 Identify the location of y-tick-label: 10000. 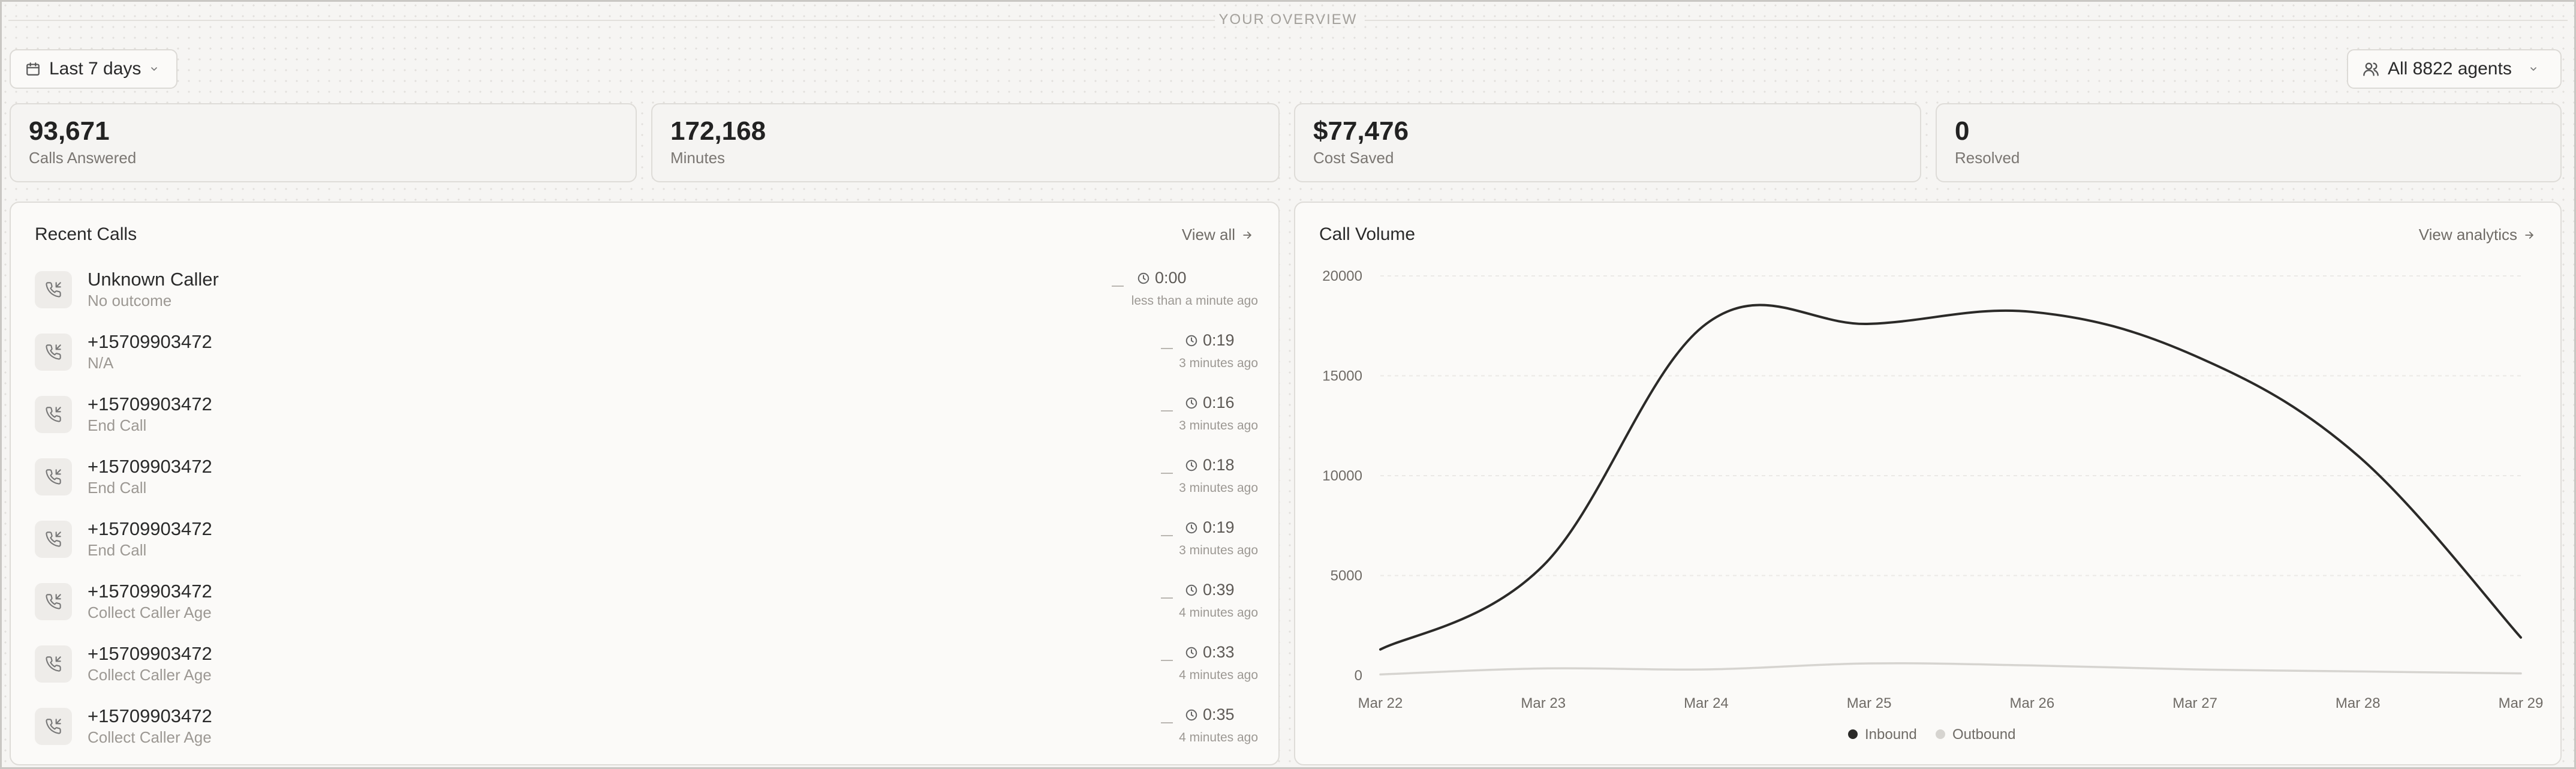
(1342, 476).